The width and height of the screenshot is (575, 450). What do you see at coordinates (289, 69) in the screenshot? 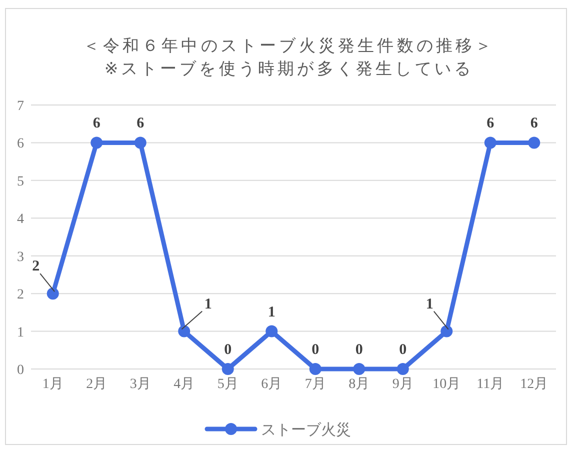
I see `subtitle: ※ストーブを使う時期が多く発生している` at bounding box center [289, 69].